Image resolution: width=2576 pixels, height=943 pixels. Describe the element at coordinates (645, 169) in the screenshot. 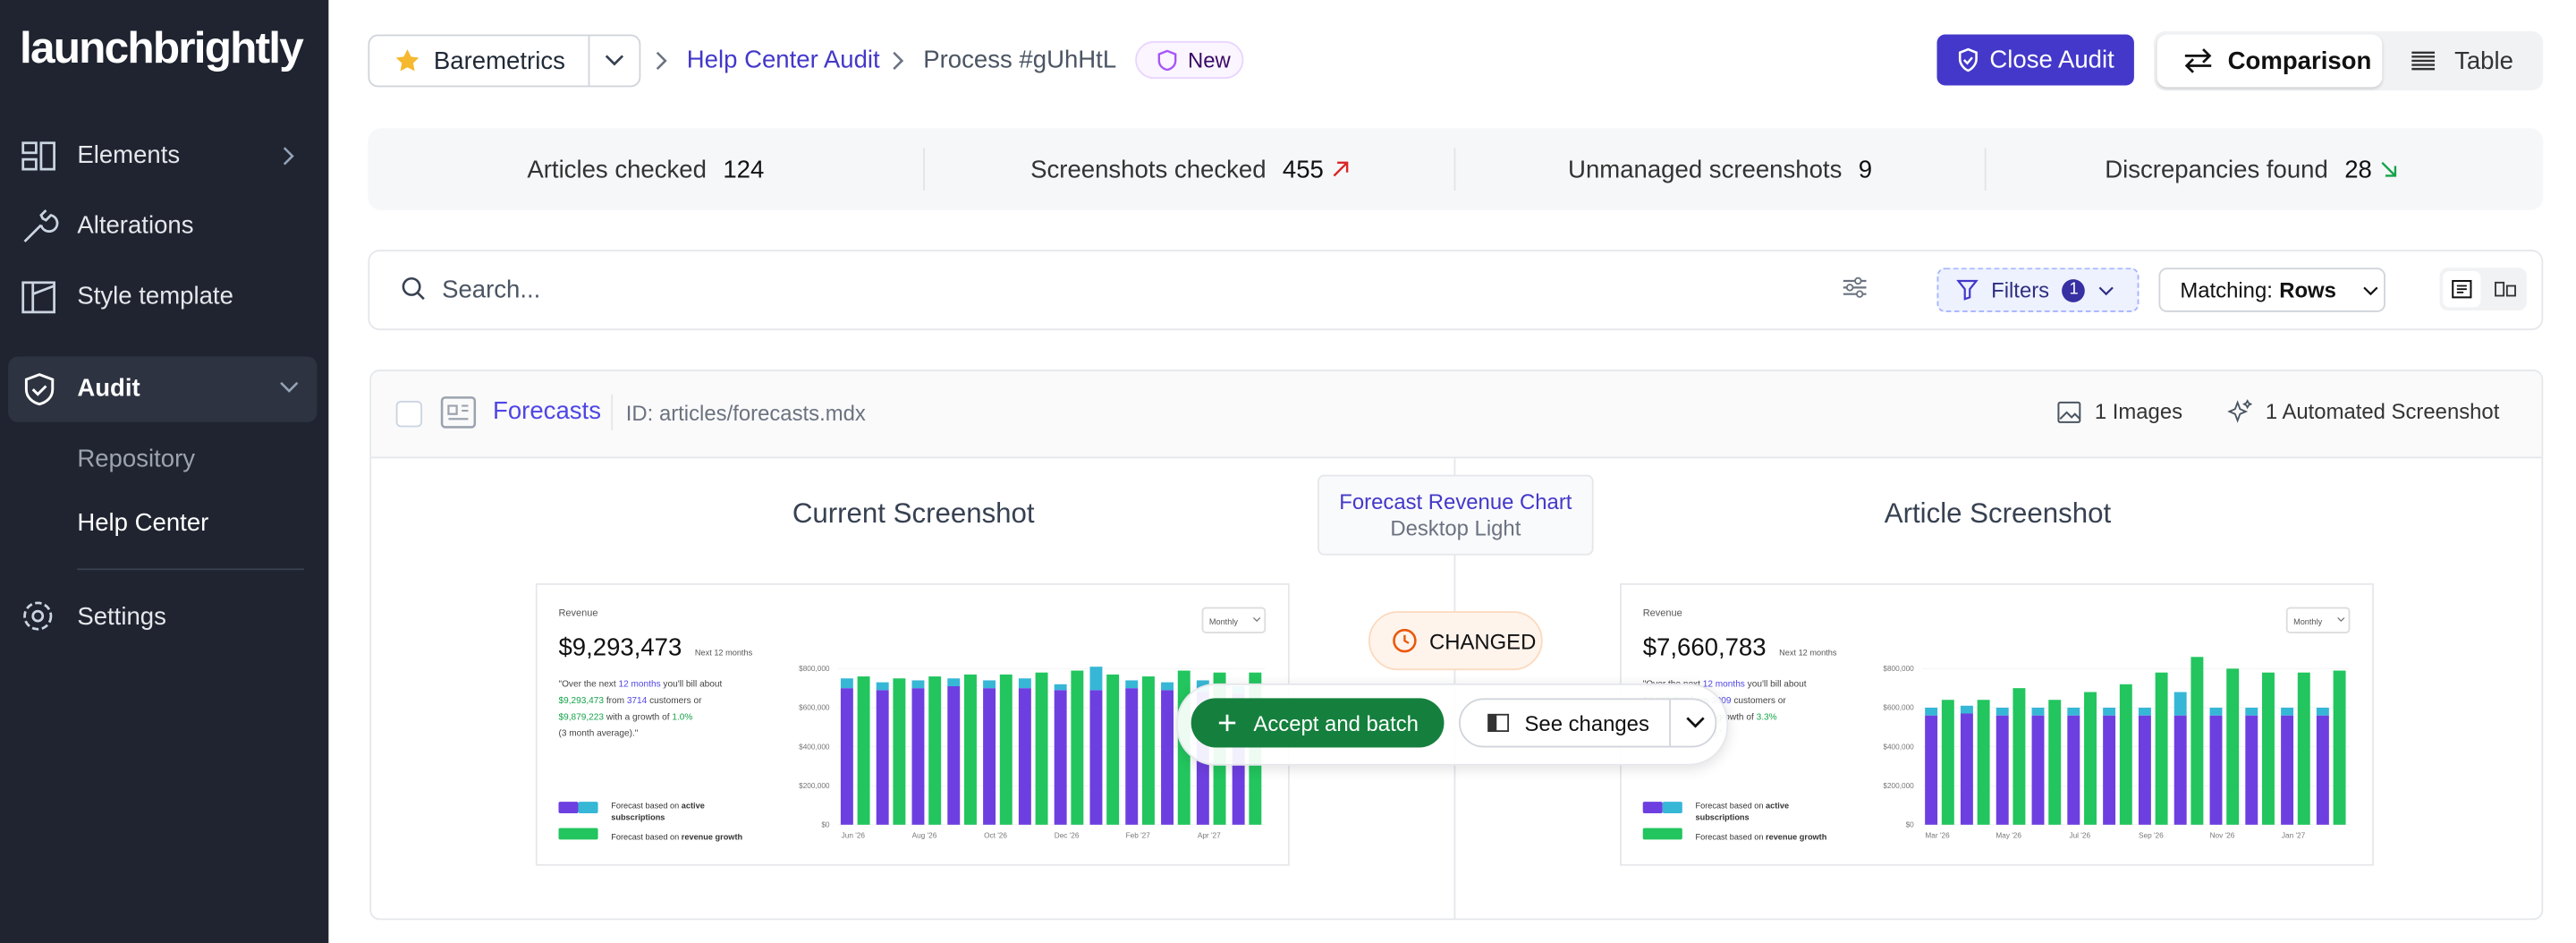

I see `stat: Articles checked 124` at that location.